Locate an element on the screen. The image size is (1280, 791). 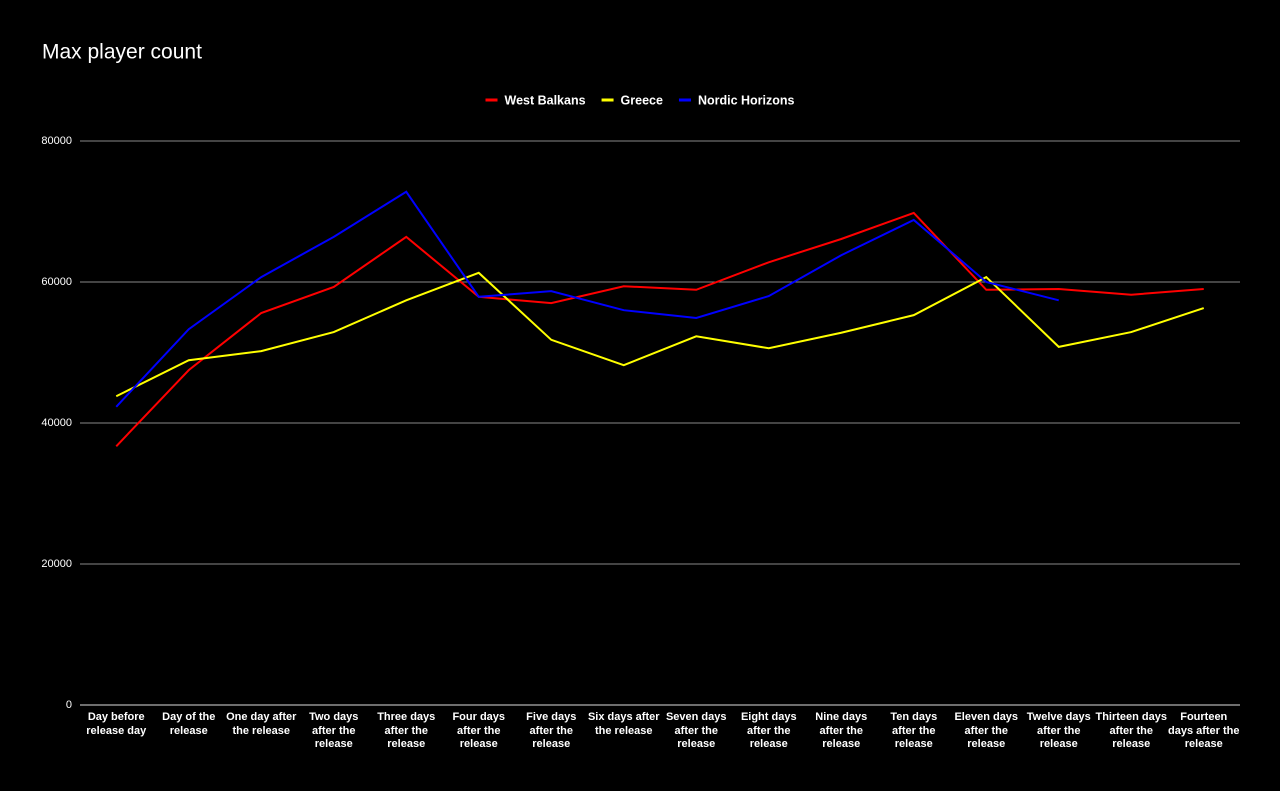
legend: West Balkans Greece Nordic Horizons is located at coordinates (640, 100).